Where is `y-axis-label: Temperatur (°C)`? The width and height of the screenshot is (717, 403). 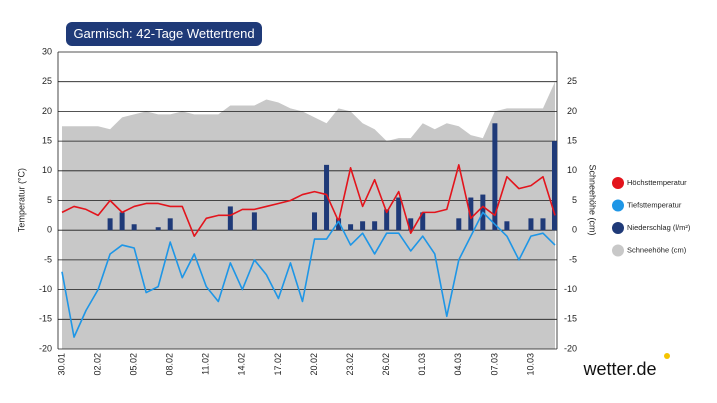 y-axis-label: Temperatur (°C) is located at coordinates (21, 200).